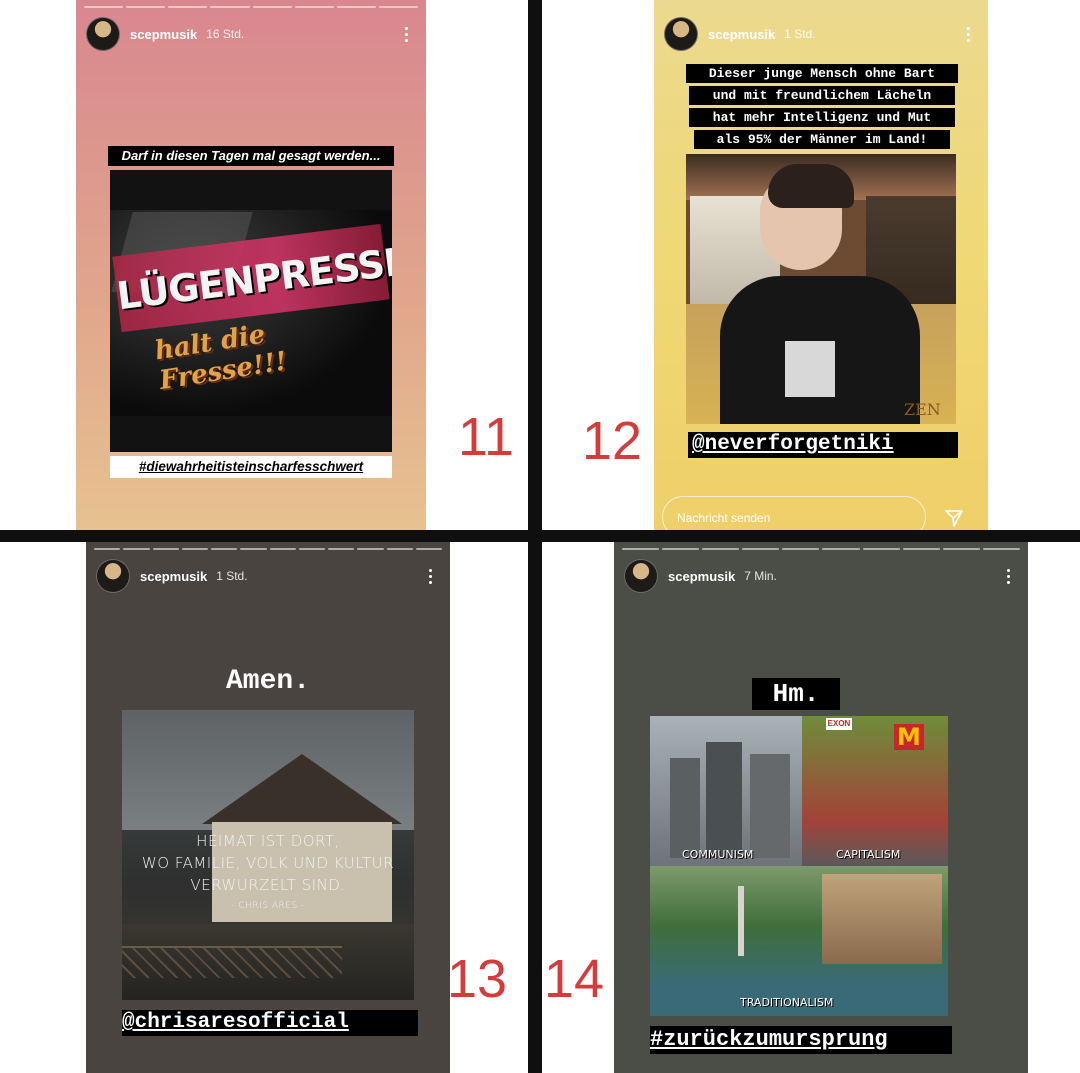 This screenshot has height=1073, width=1080. I want to click on young-man-photo: ZEN, so click(821, 289).